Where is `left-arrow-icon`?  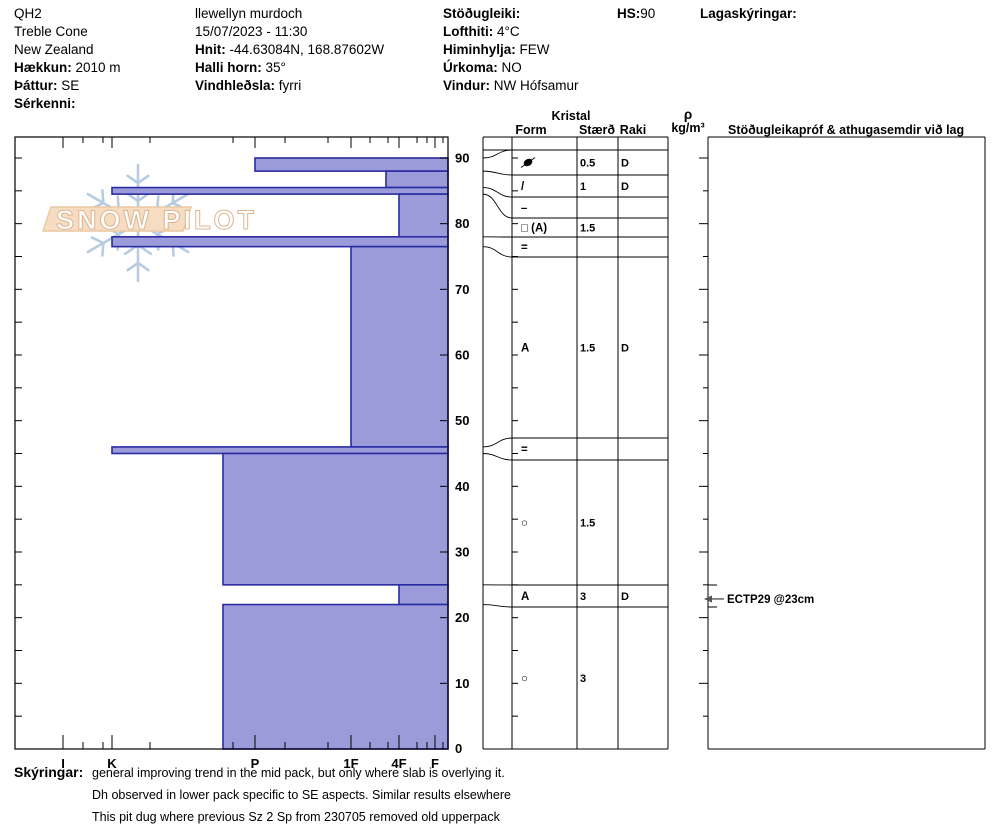
left-arrow-icon is located at coordinates (708, 599).